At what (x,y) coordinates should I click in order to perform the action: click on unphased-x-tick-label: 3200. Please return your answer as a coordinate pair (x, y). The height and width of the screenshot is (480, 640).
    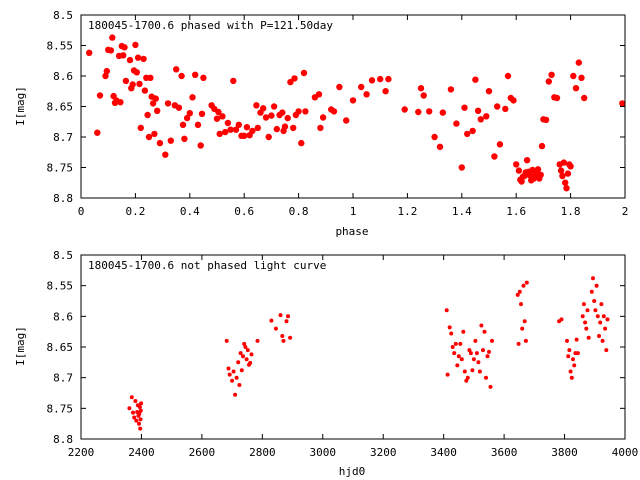
    Looking at the image, I should click on (383, 452).